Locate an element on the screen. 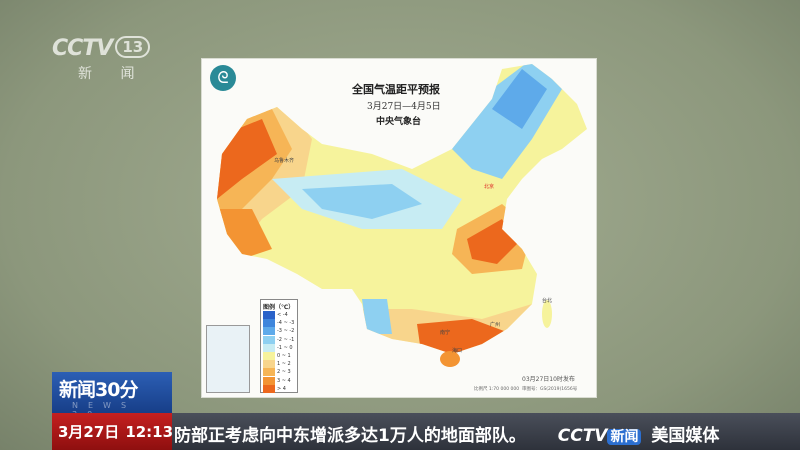  legend-item: > 4 is located at coordinates (279, 388).